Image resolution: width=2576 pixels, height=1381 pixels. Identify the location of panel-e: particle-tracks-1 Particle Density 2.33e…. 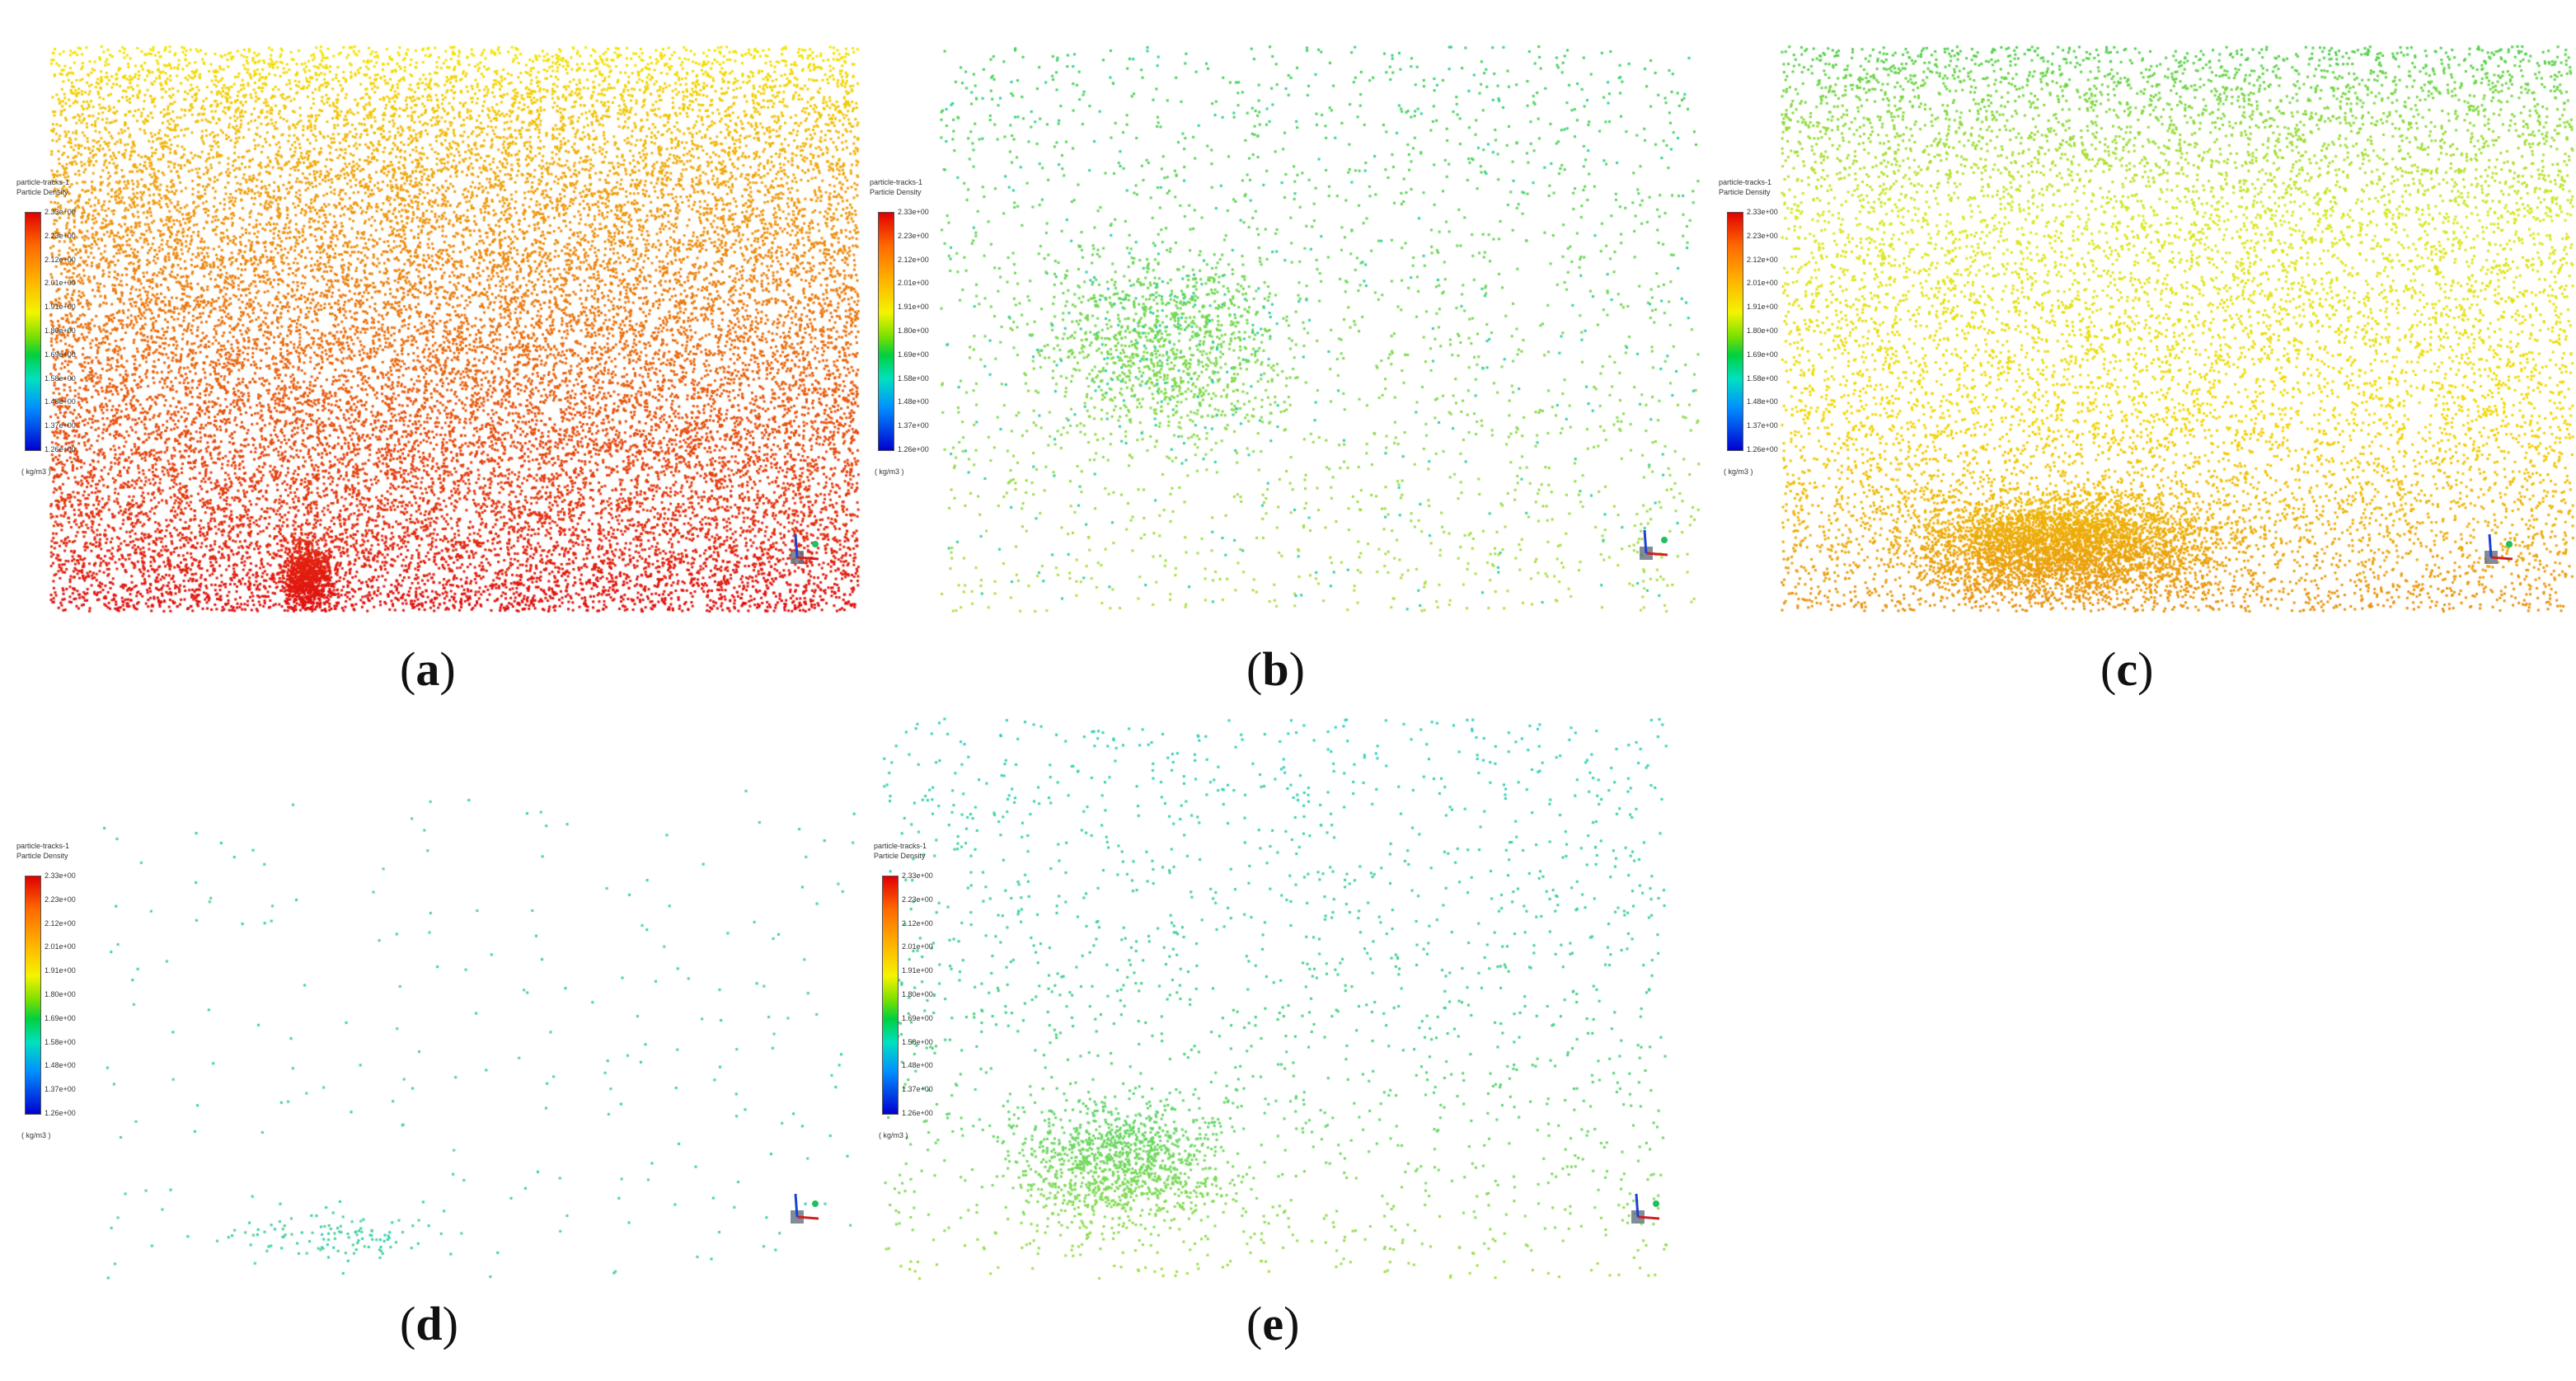
(1299, 994).